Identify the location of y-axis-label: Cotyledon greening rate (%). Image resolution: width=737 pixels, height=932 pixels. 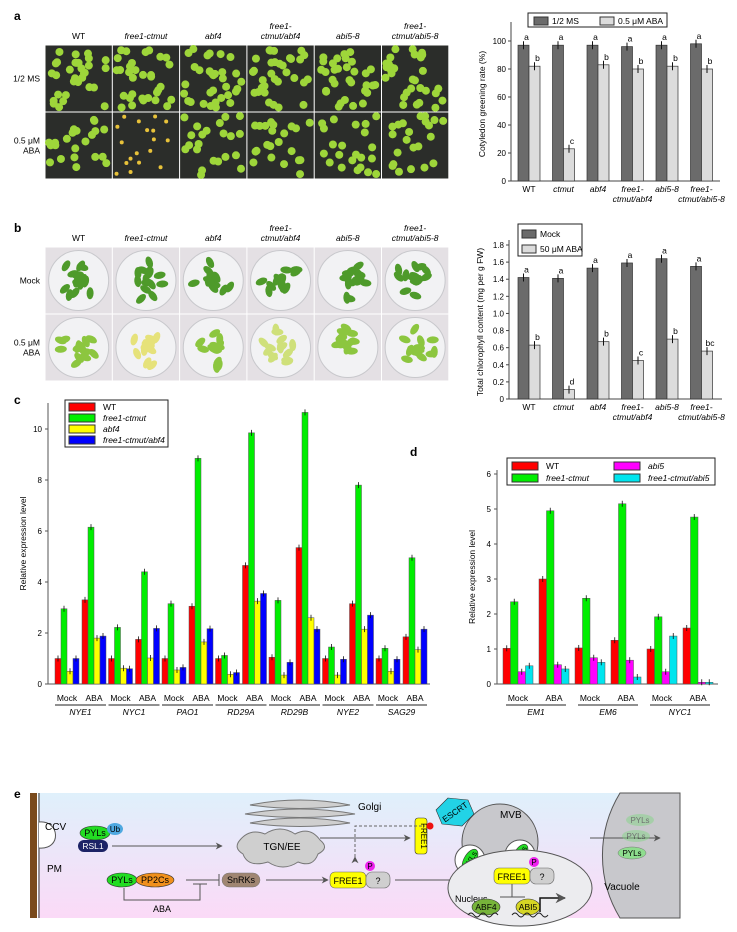
(482, 104).